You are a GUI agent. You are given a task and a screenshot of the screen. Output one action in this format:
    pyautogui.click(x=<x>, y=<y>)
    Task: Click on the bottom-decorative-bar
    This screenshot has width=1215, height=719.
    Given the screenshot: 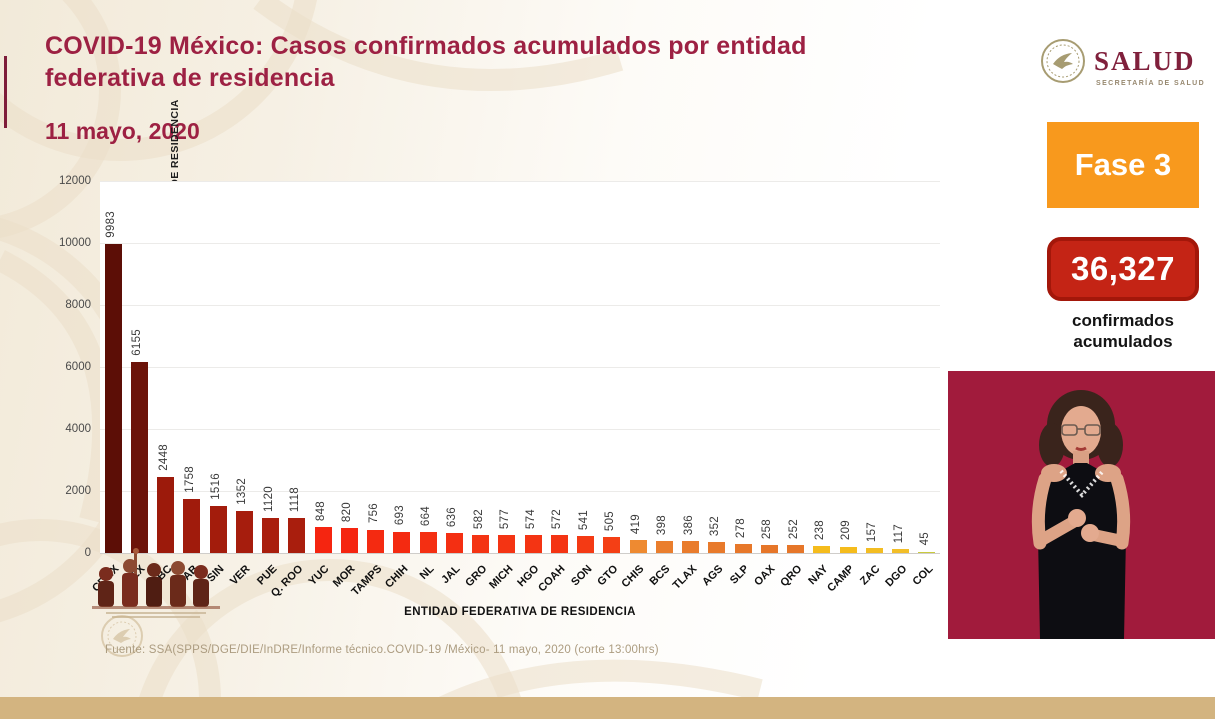 What is the action you would take?
    pyautogui.click(x=607, y=708)
    